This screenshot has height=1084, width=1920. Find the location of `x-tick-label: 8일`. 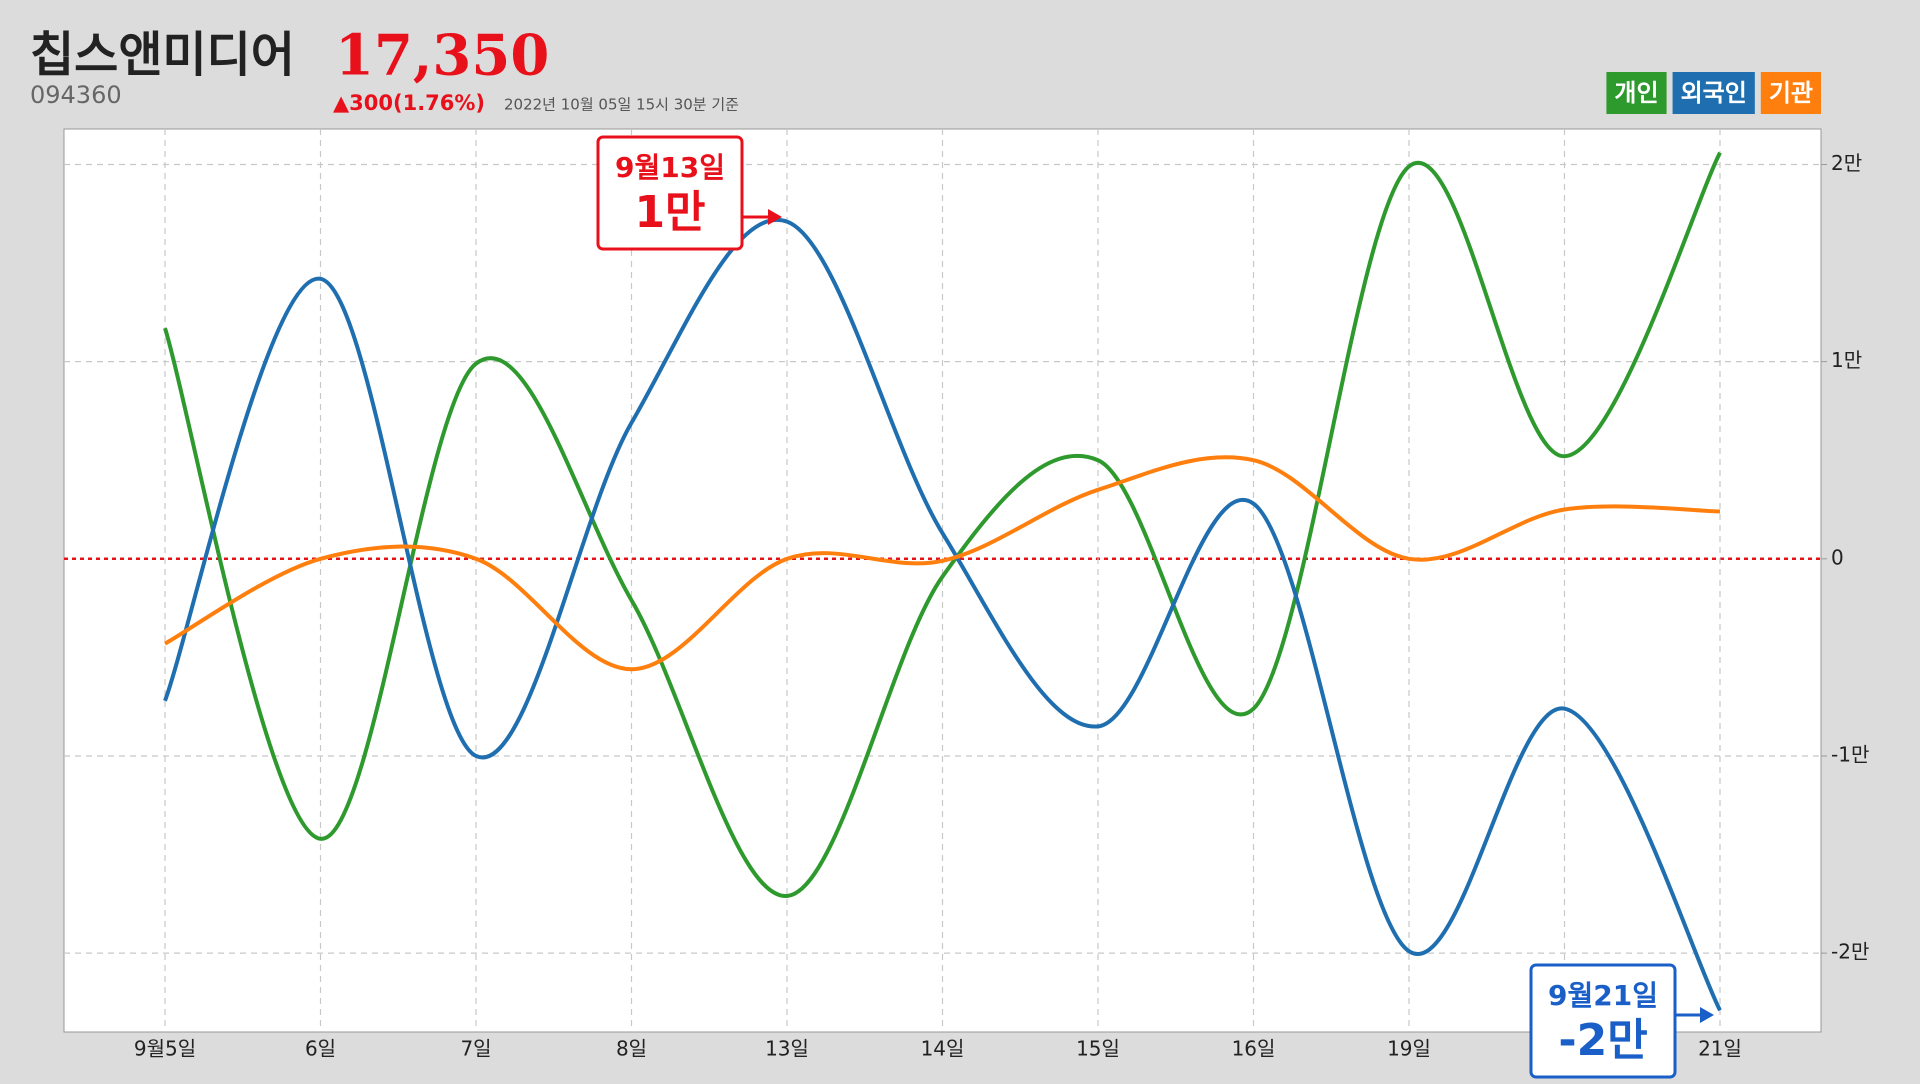

x-tick-label: 8일 is located at coordinates (631, 1049).